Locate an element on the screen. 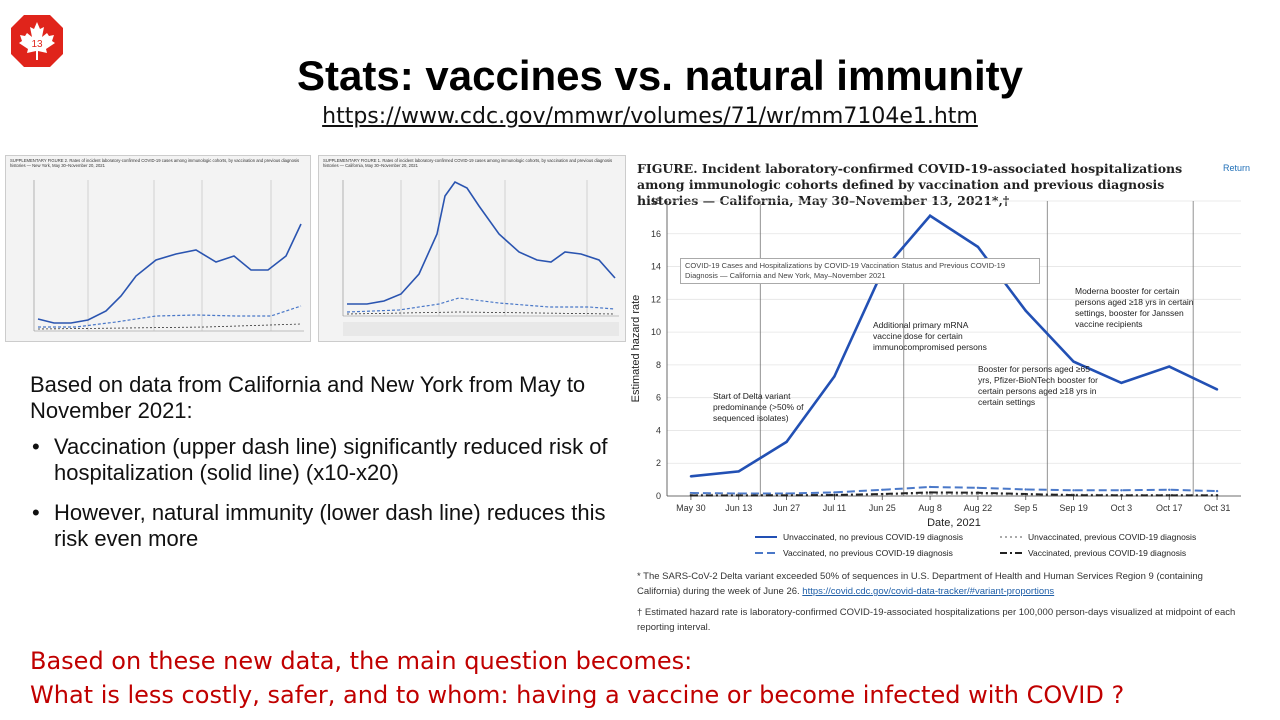 The height and width of the screenshot is (720, 1280). x-tick-label: Sep 5 is located at coordinates (1026, 508).